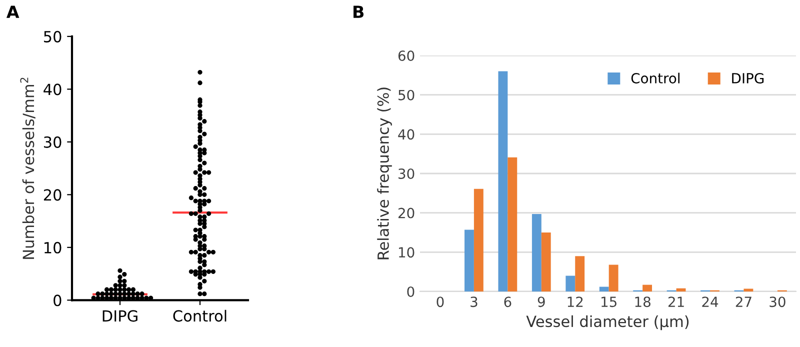 The height and width of the screenshot is (347, 800). Describe the element at coordinates (508, 302) in the screenshot. I see `x-tick-label: 6` at that location.